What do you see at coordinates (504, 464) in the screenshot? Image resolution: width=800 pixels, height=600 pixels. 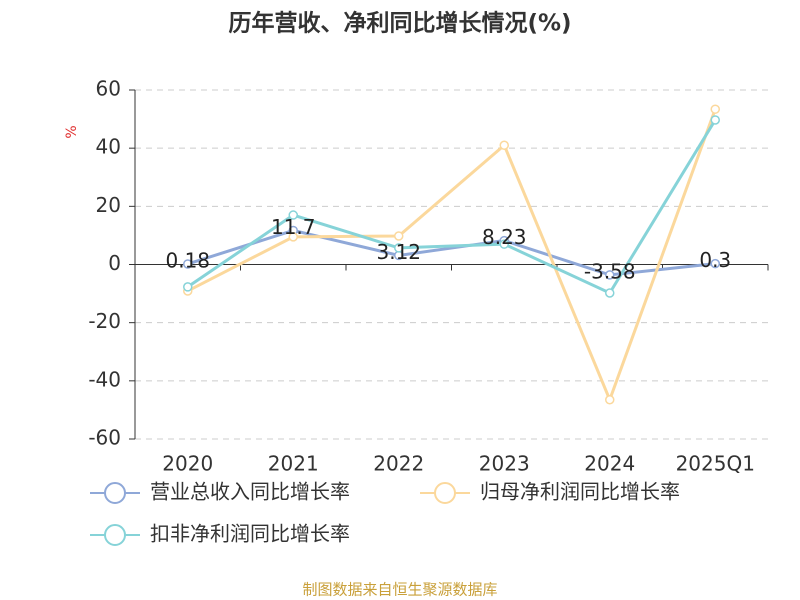 I see `x-tick-label: 2023` at bounding box center [504, 464].